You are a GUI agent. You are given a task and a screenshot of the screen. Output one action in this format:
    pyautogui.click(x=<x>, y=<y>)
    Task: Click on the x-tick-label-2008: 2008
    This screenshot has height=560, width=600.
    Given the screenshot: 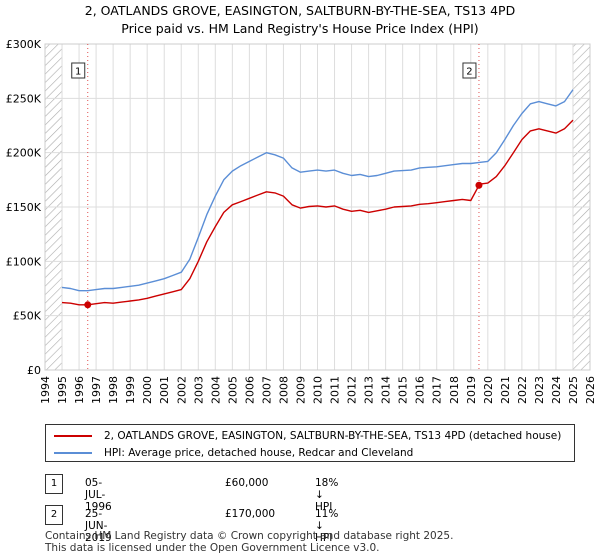 What is the action you would take?
    pyautogui.click(x=283, y=390)
    